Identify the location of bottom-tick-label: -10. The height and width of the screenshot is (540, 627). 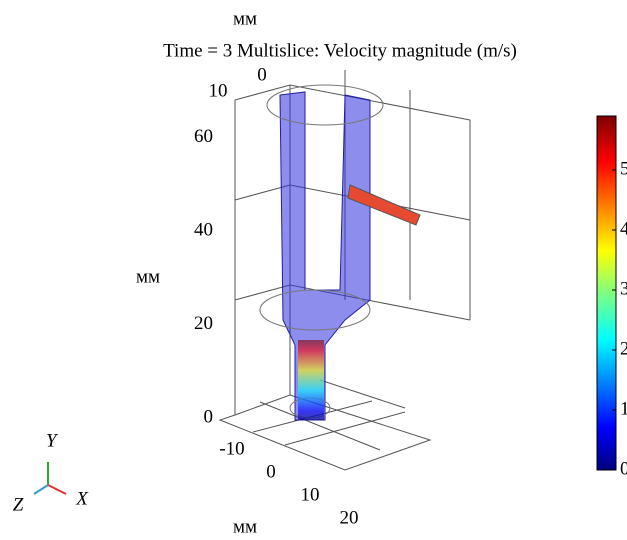
(231, 448).